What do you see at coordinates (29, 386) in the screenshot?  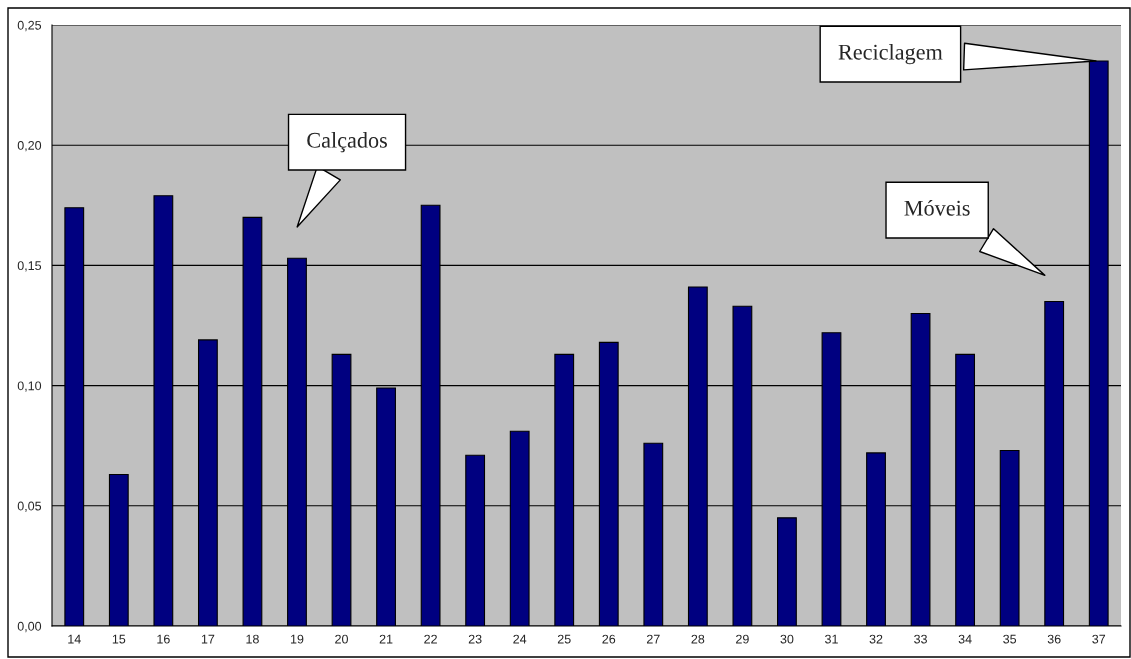 I see `y-tick-label: 0,10` at bounding box center [29, 386].